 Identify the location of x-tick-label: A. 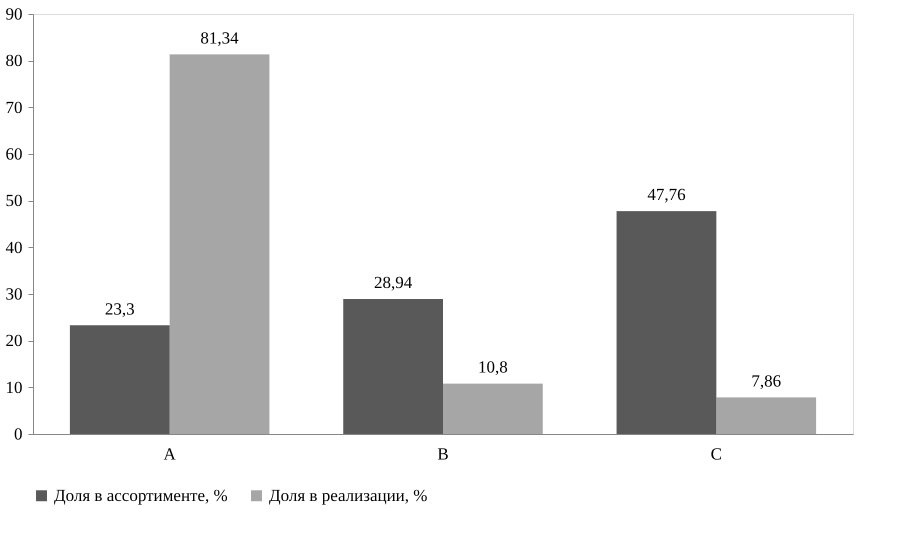
(170, 454).